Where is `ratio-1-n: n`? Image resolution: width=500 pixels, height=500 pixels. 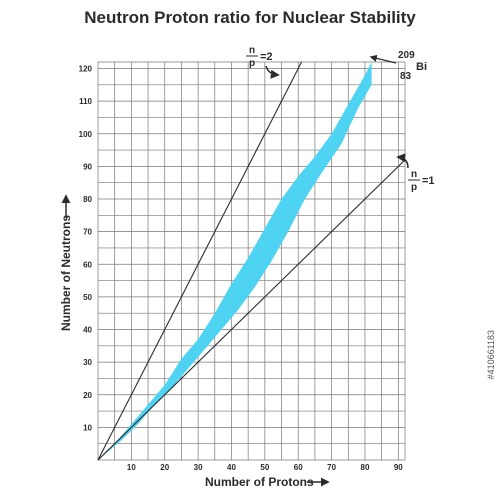
ratio-1-n: n is located at coordinates (414, 174).